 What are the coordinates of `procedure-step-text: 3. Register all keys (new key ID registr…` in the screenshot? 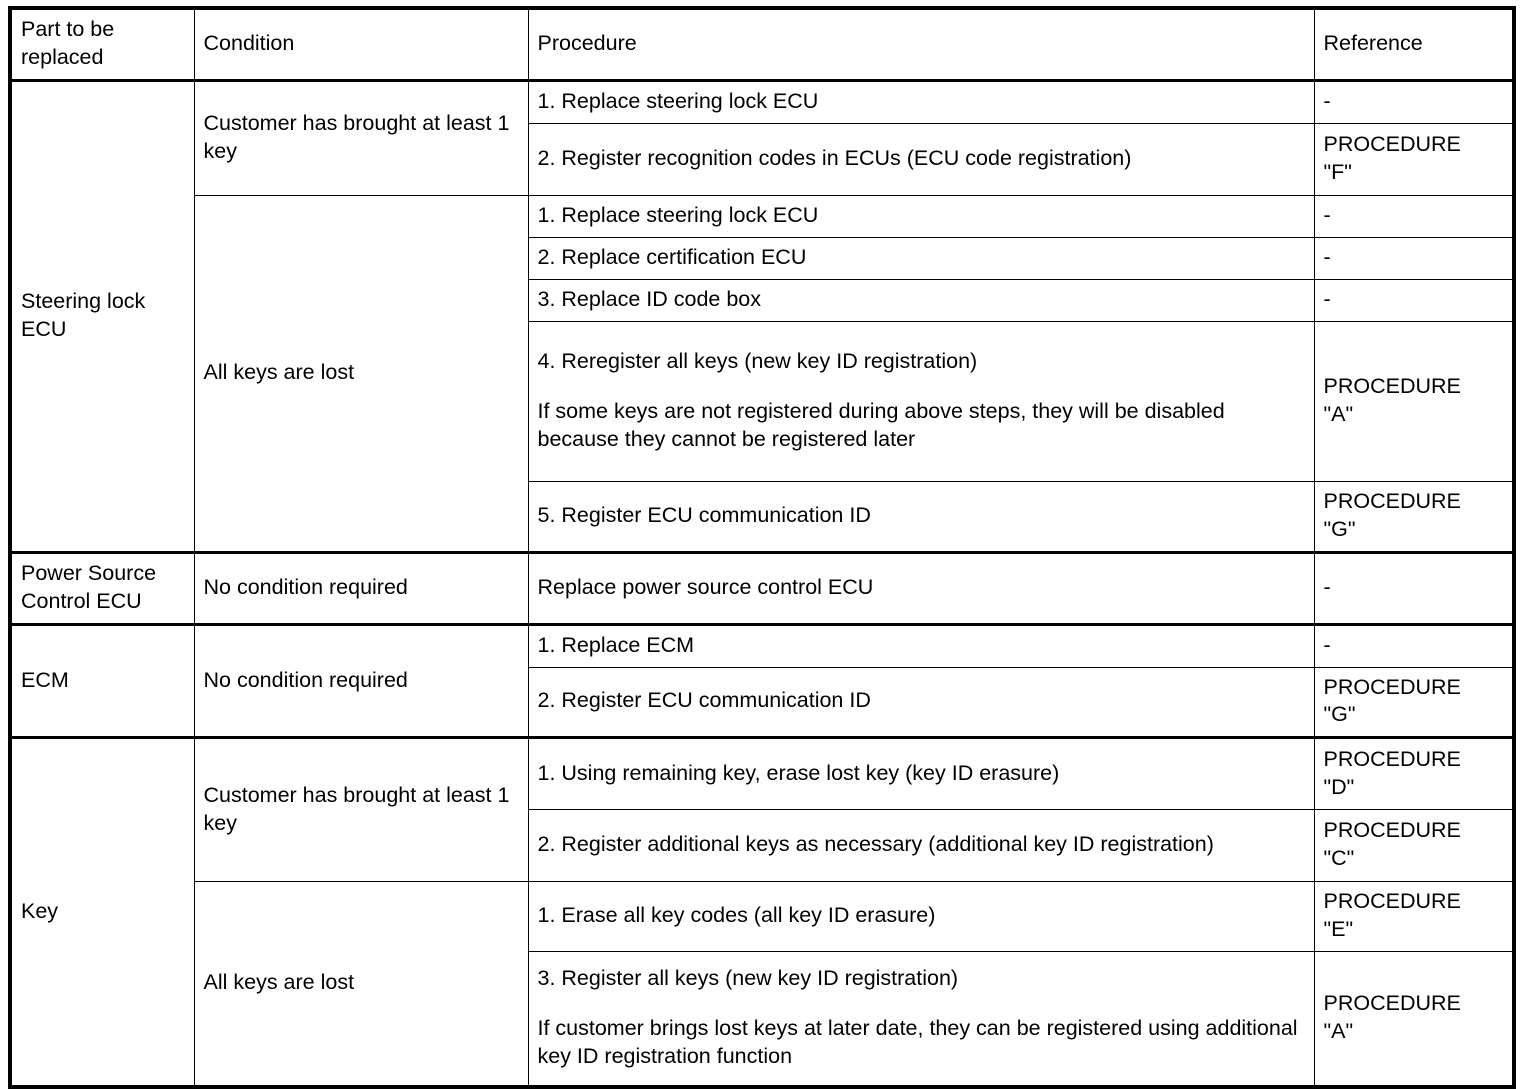 It's located at (748, 978).